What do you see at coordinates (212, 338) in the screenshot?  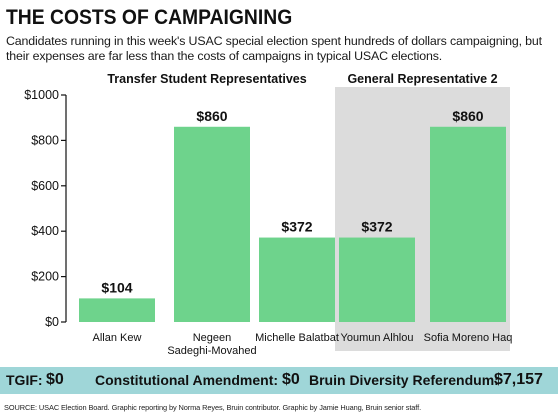 I see `x-tick-label: Negeen` at bounding box center [212, 338].